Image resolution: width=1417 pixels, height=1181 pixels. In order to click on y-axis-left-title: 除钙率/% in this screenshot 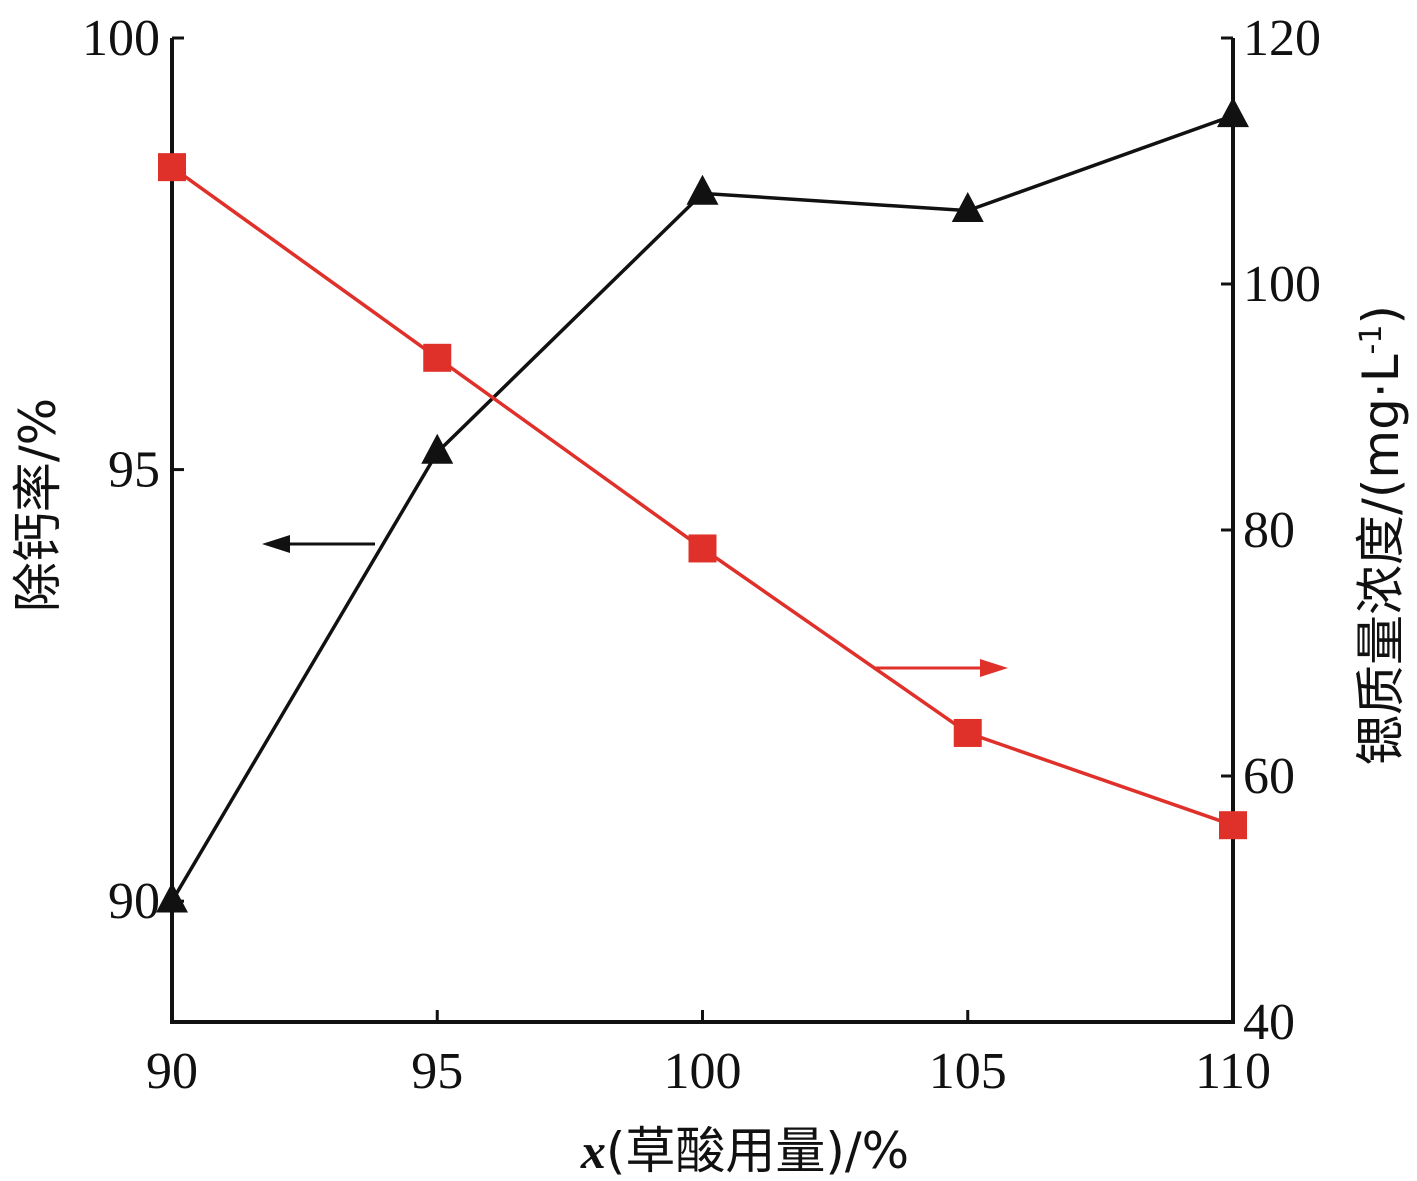, I will do `click(38, 505)`.